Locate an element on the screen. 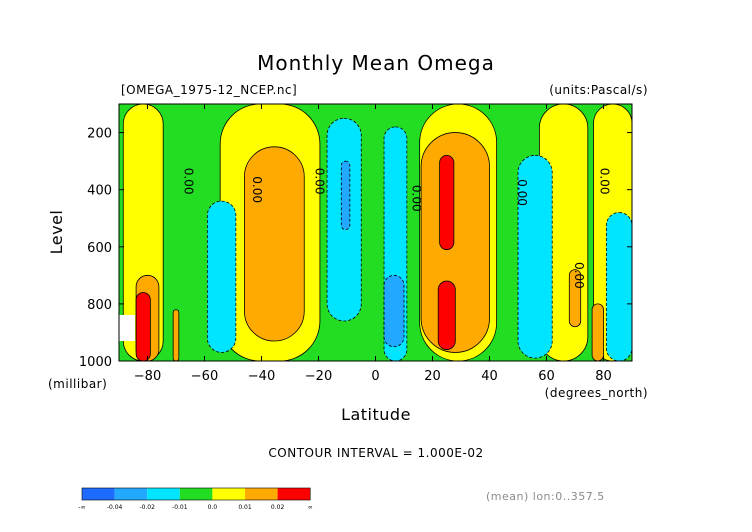 This screenshot has height=532, width=752. zero-contour-label-1: 0.00 is located at coordinates (257, 189).